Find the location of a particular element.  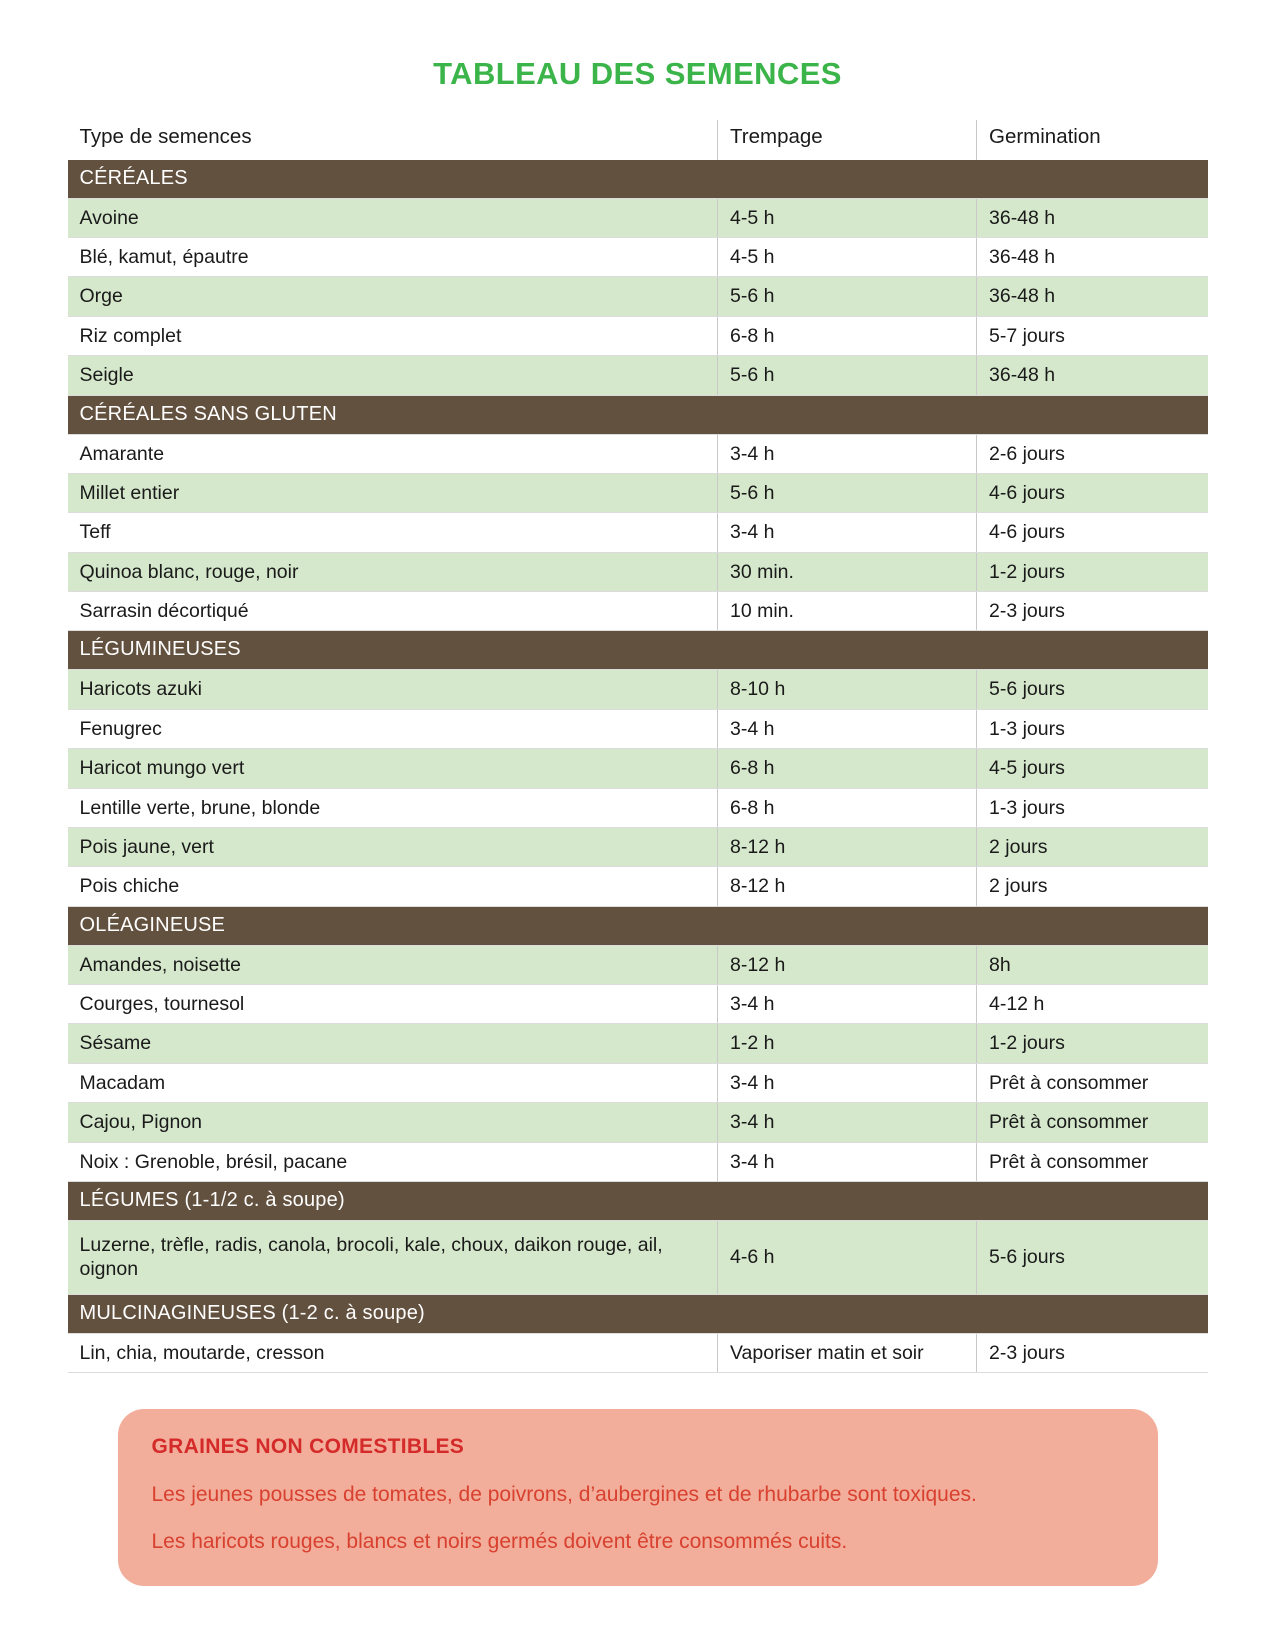

table-row: Teff 3-4 h 4-6 jours is located at coordinates (637, 532).